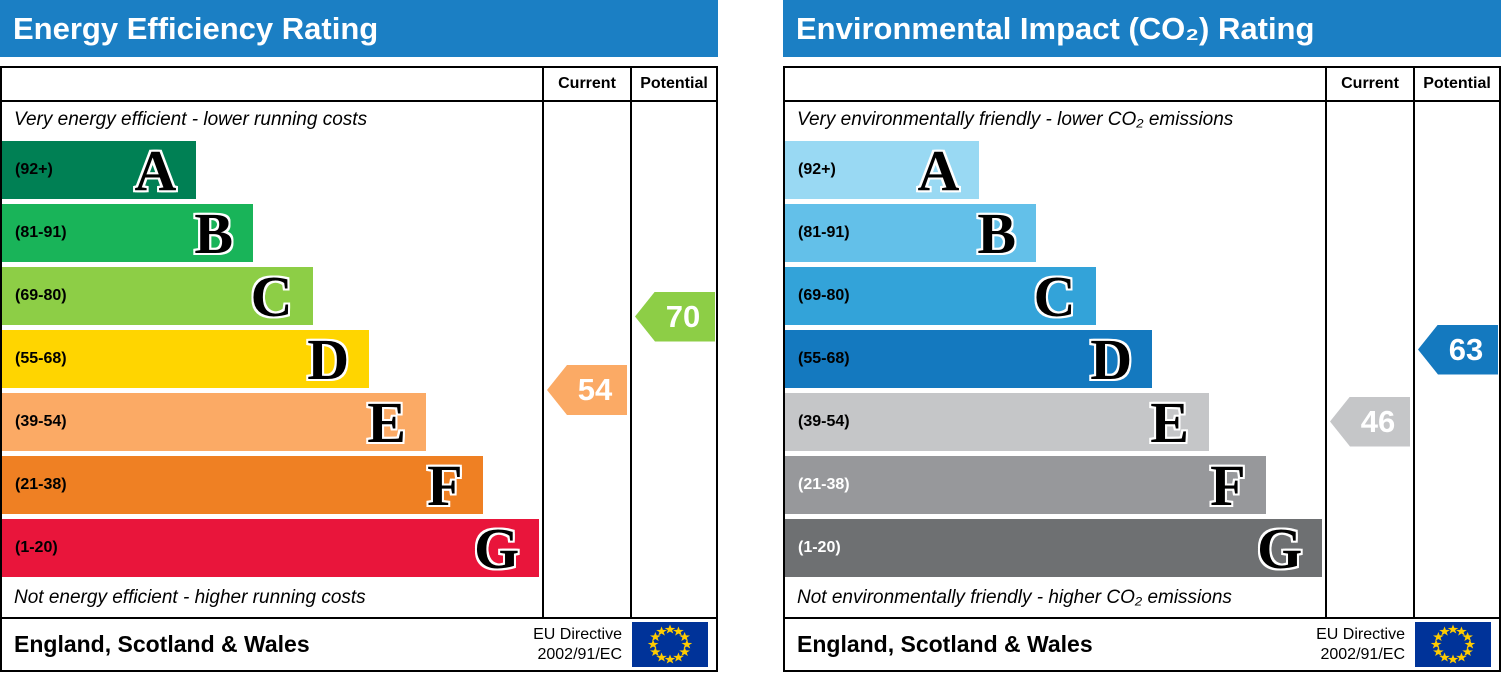 This screenshot has width=1501, height=675. Describe the element at coordinates (586, 359) in the screenshot. I see `current-column: 54` at that location.